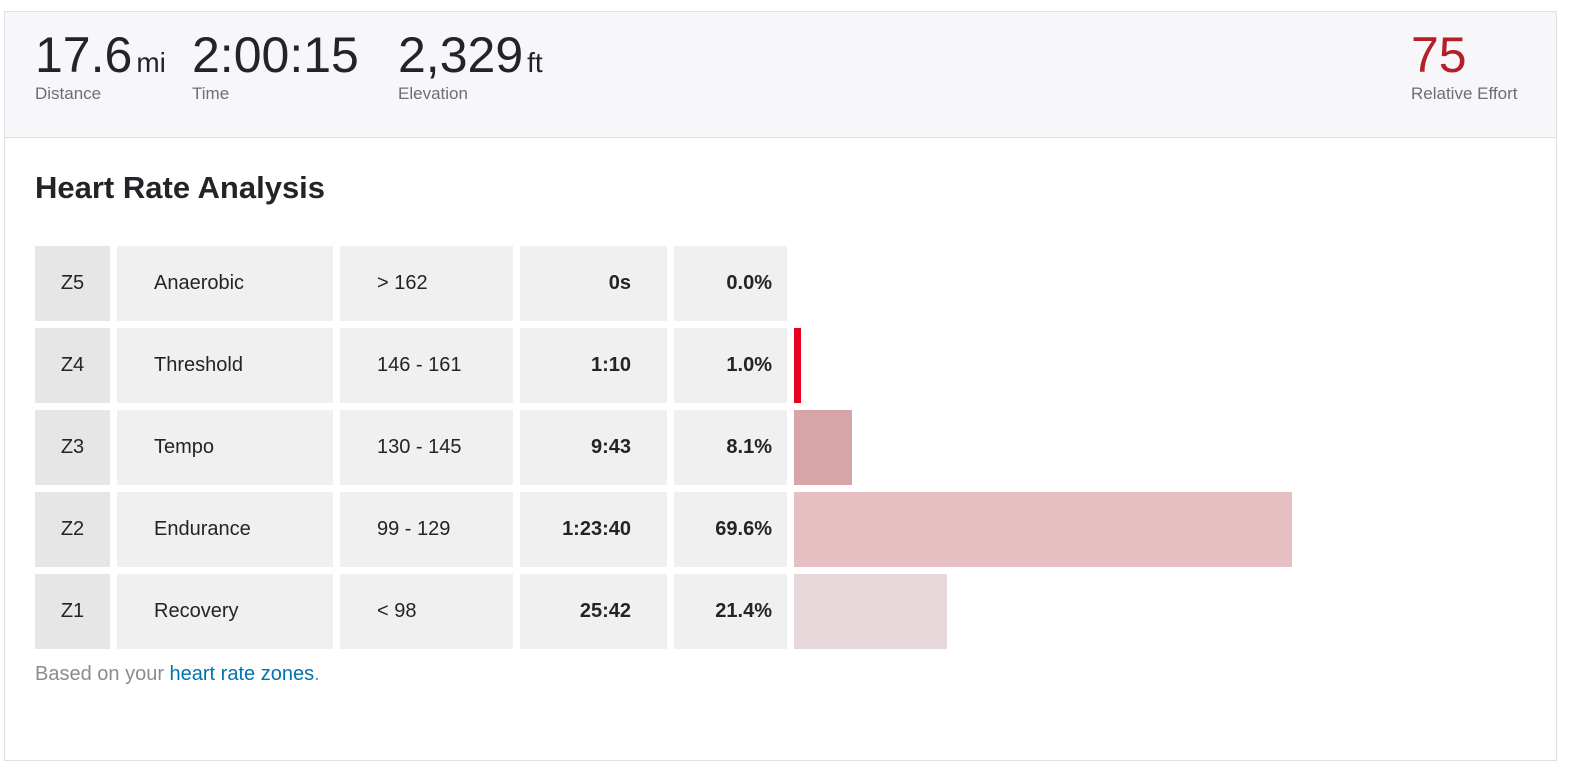  I want to click on zone-id: Z4, so click(72, 365).